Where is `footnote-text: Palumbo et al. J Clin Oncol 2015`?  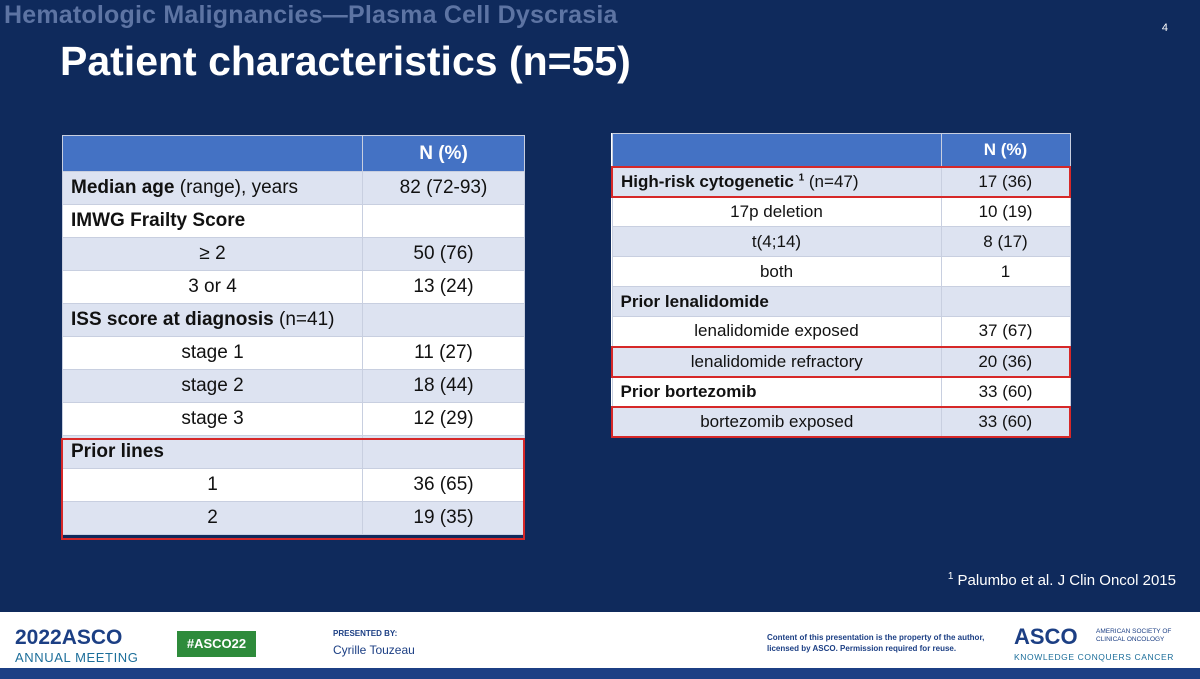
footnote-text: Palumbo et al. J Clin Oncol 2015 is located at coordinates (1064, 580).